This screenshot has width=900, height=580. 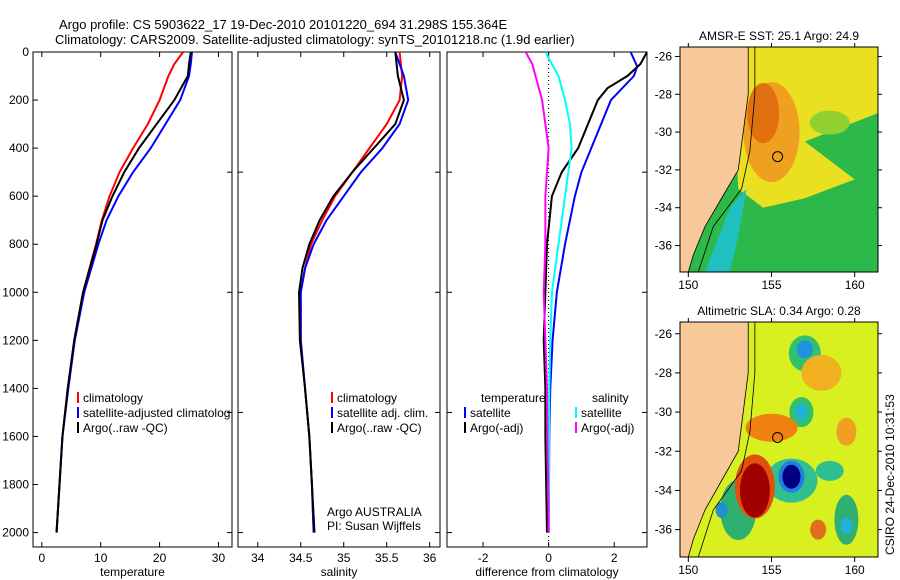 I want to click on y-tick-label: 600, so click(x=19, y=196).